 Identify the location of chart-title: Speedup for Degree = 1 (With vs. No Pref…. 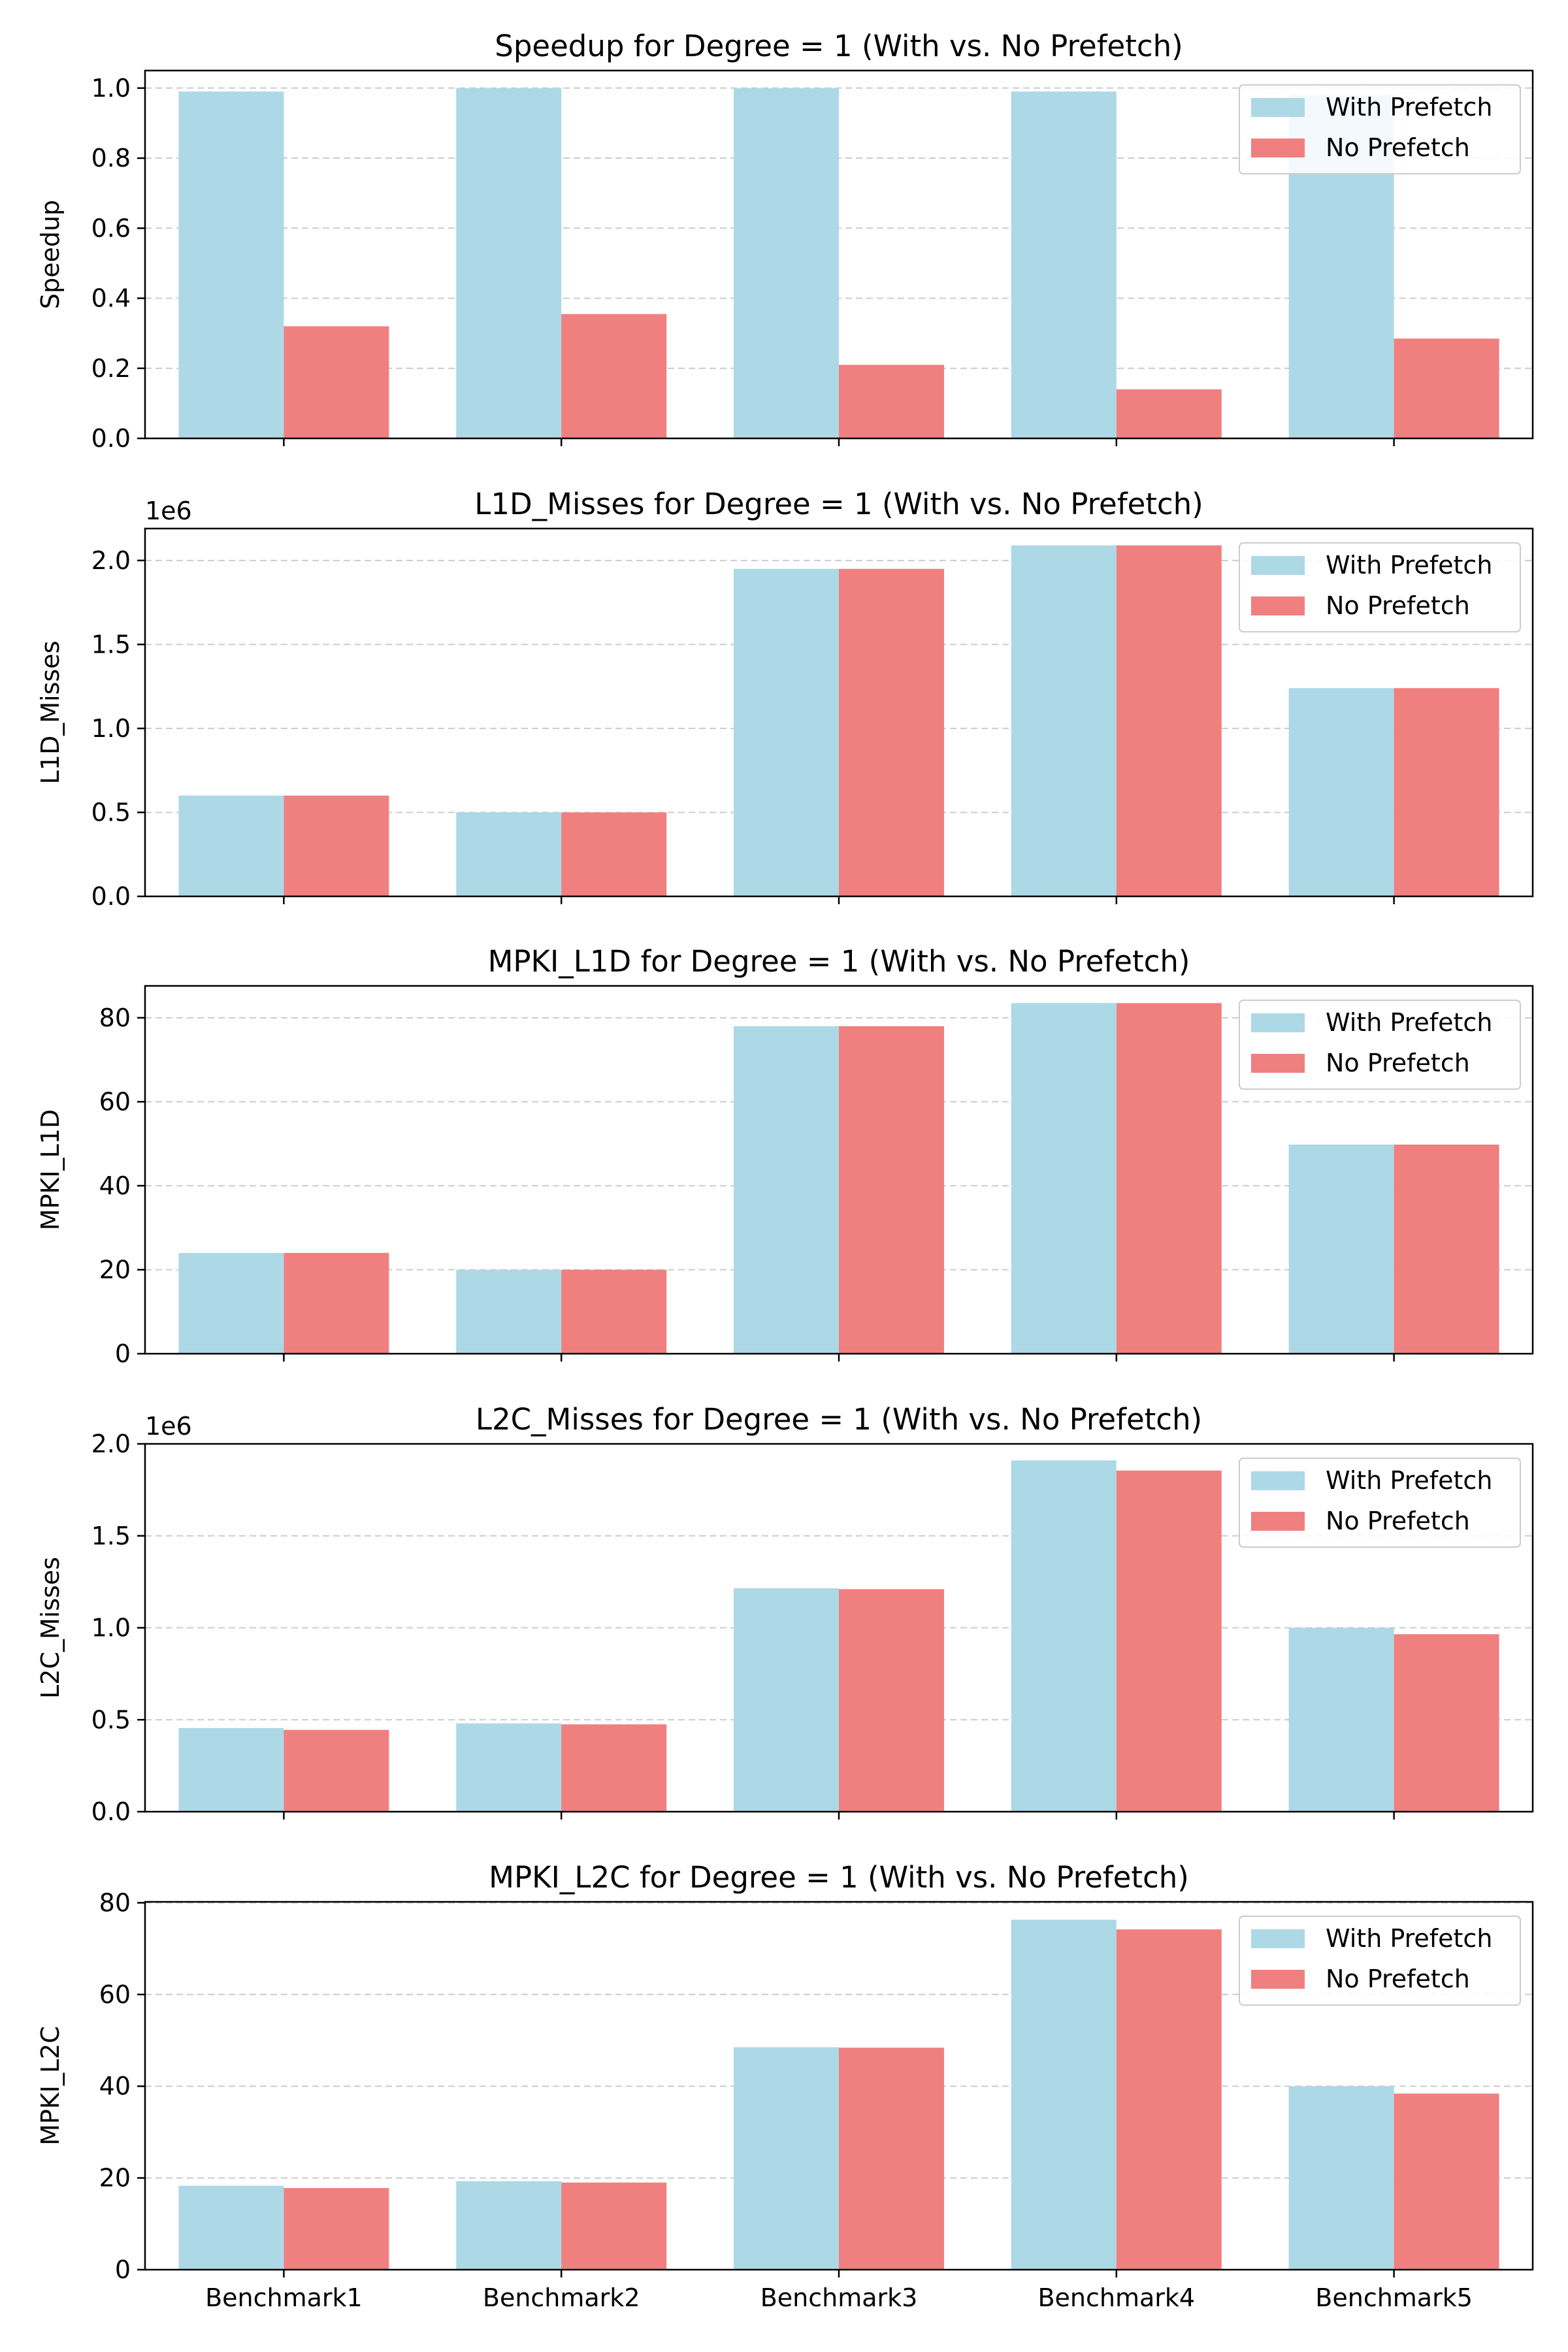
(839, 46).